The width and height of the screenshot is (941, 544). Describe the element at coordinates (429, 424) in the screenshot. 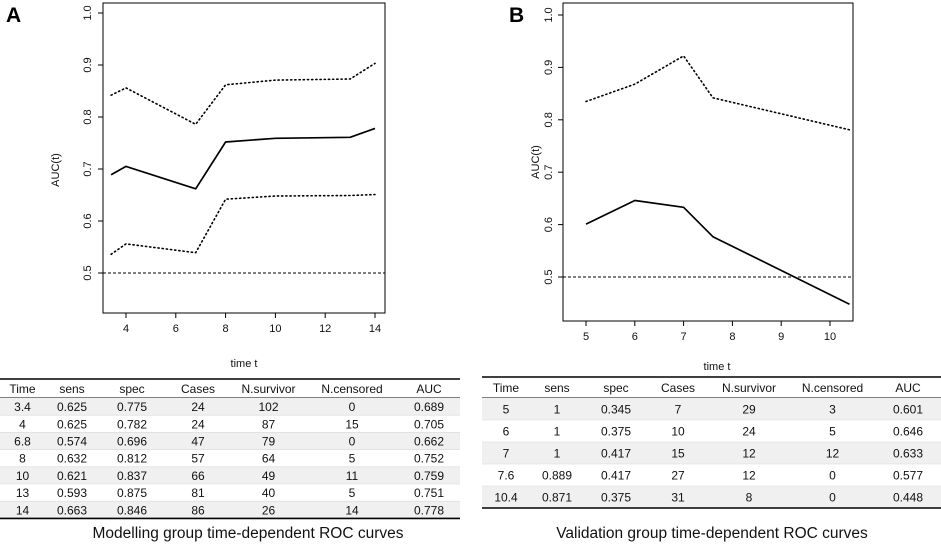

I see `table-cell: 0.705` at that location.